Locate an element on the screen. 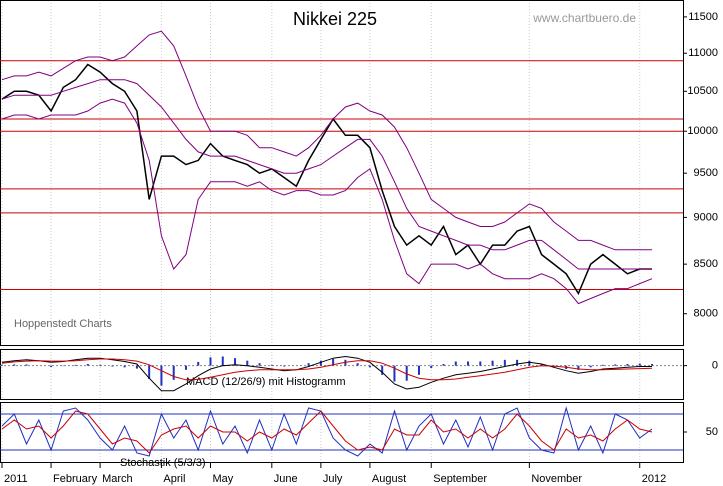 This screenshot has height=486, width=723. y-tick-label: 9000 is located at coordinates (706, 217).